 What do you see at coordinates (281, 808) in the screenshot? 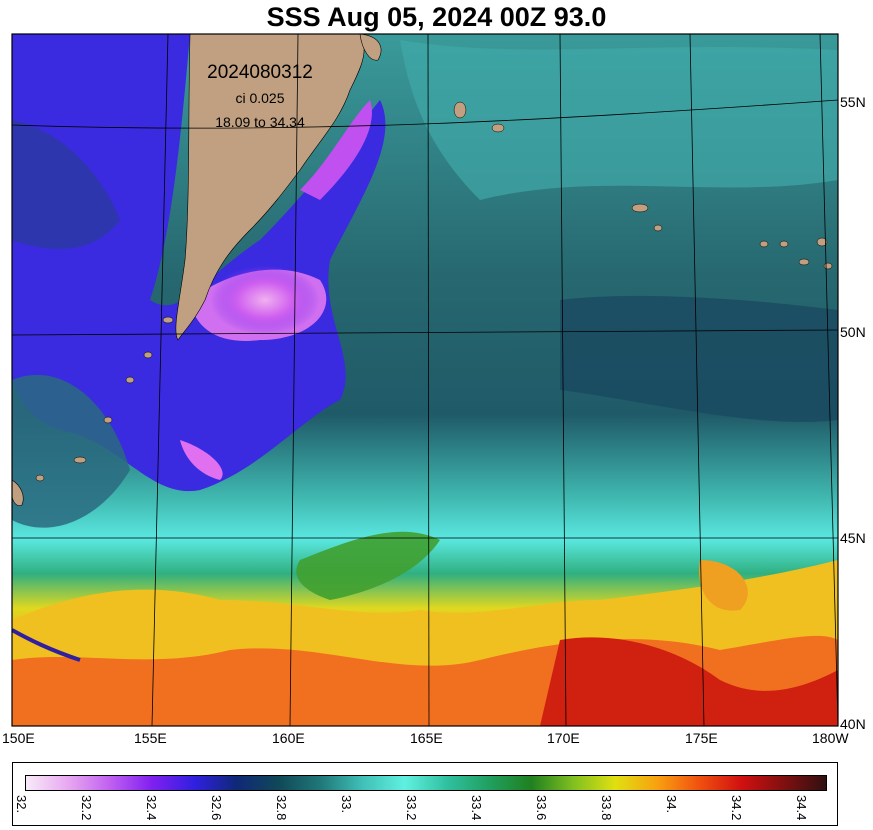
I see `colorbar-tick-label: 32.8` at bounding box center [281, 808].